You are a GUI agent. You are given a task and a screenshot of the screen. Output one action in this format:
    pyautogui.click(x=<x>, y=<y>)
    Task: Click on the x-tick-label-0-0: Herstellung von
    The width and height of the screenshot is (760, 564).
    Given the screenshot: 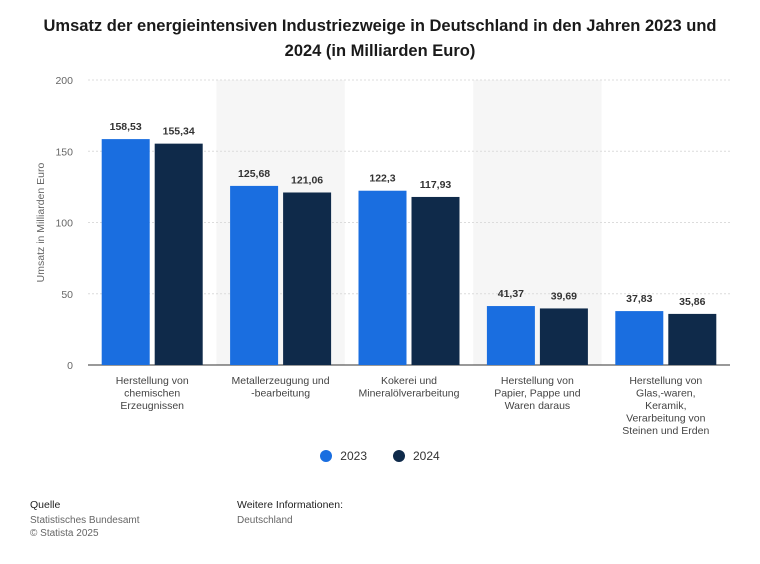 What is the action you would take?
    pyautogui.click(x=152, y=381)
    